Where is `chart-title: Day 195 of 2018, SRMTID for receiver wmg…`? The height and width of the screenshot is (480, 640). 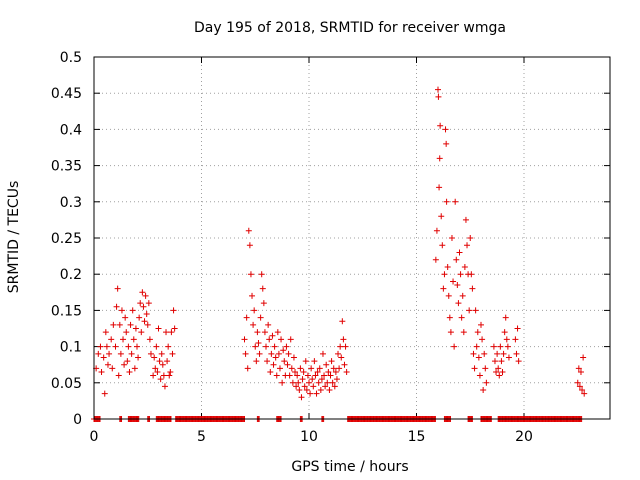 chart-title: Day 195 of 2018, SRMTID for receiver wmg… is located at coordinates (350, 28).